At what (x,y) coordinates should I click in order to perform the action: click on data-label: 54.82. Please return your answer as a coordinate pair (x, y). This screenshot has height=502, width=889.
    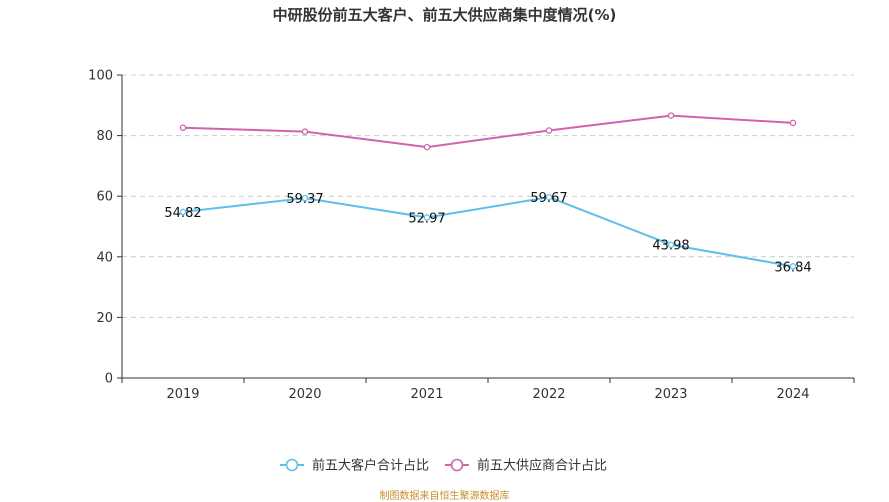
    Looking at the image, I should click on (182, 213).